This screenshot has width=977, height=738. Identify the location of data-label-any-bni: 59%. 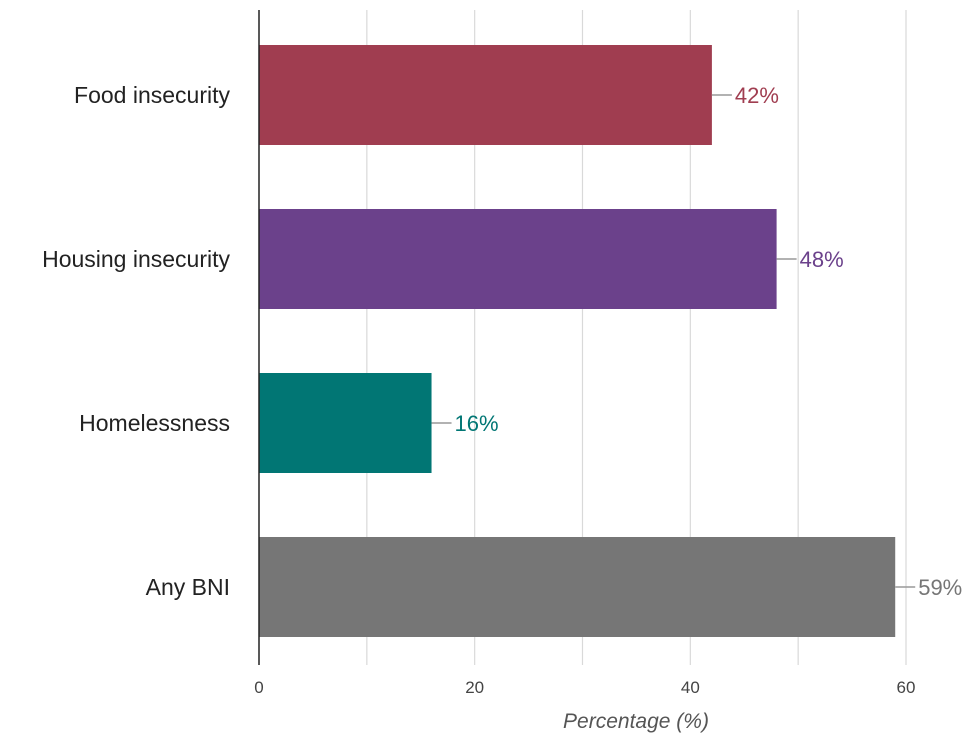
(940, 587).